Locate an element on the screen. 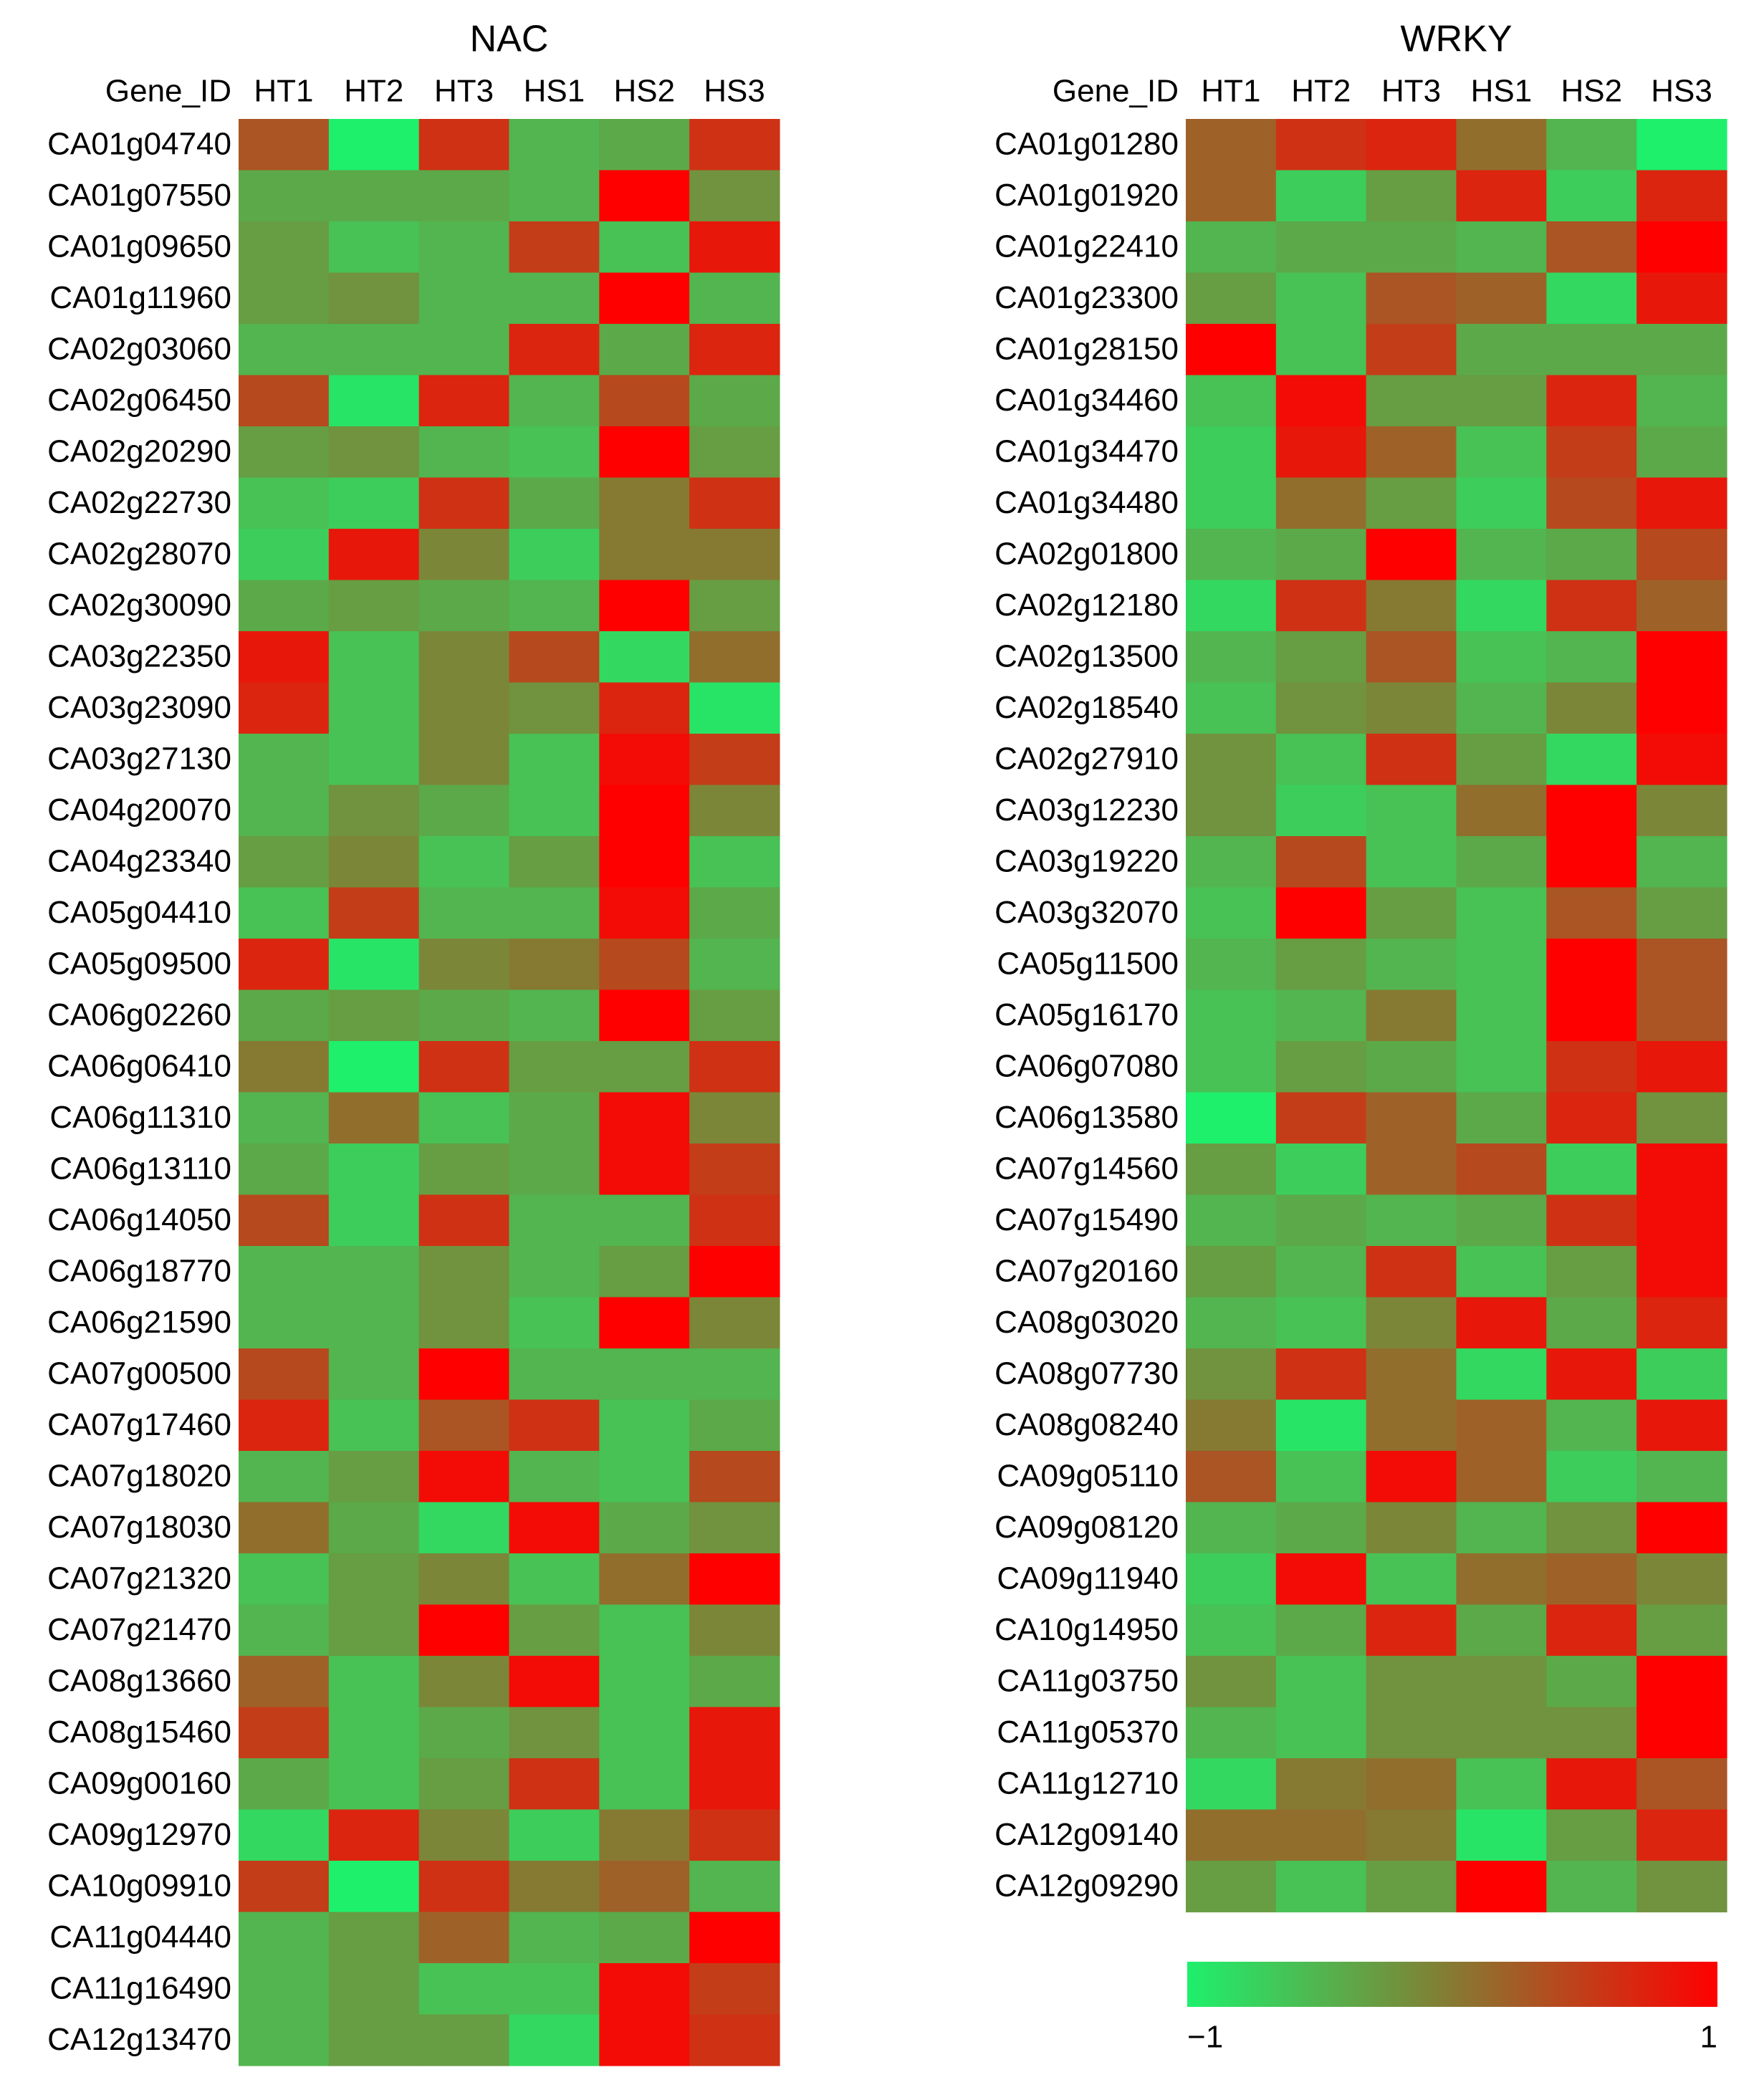  row-label: CA02g20290 is located at coordinates (139, 451).